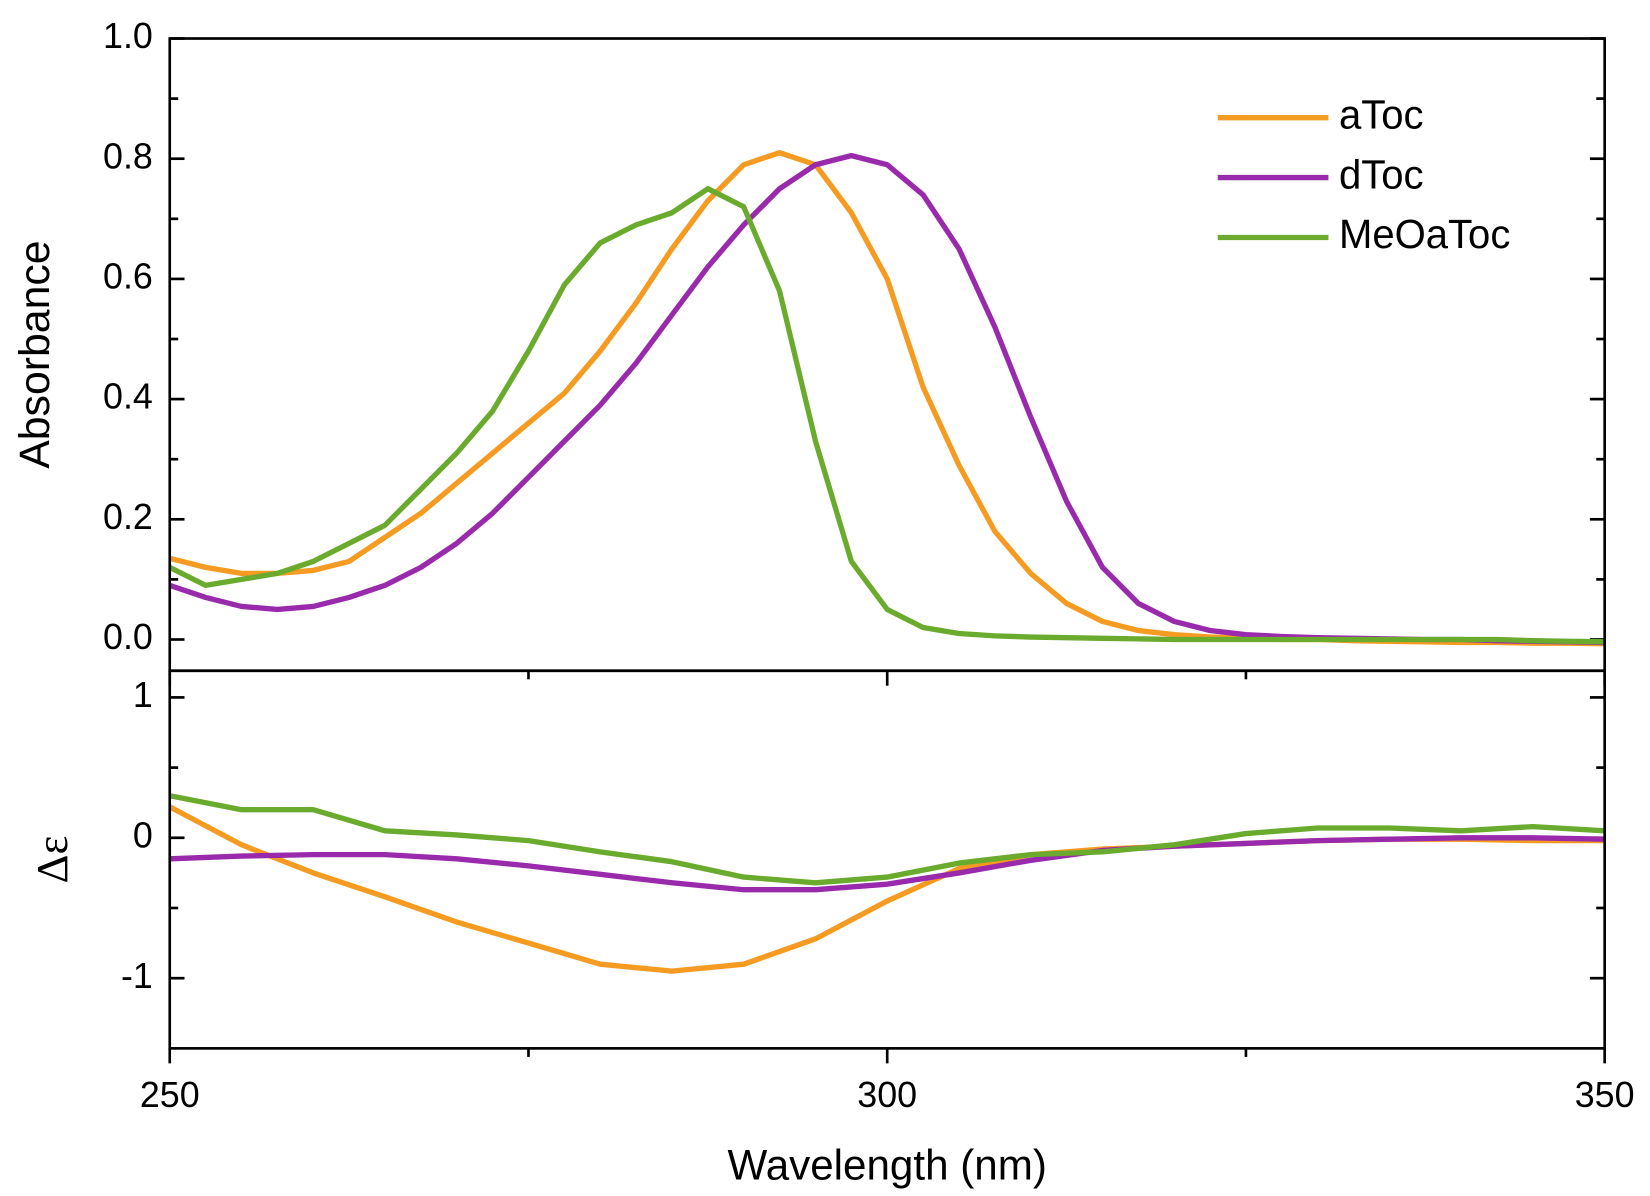  I want to click on x-tick-label: 350, so click(1605, 1094).